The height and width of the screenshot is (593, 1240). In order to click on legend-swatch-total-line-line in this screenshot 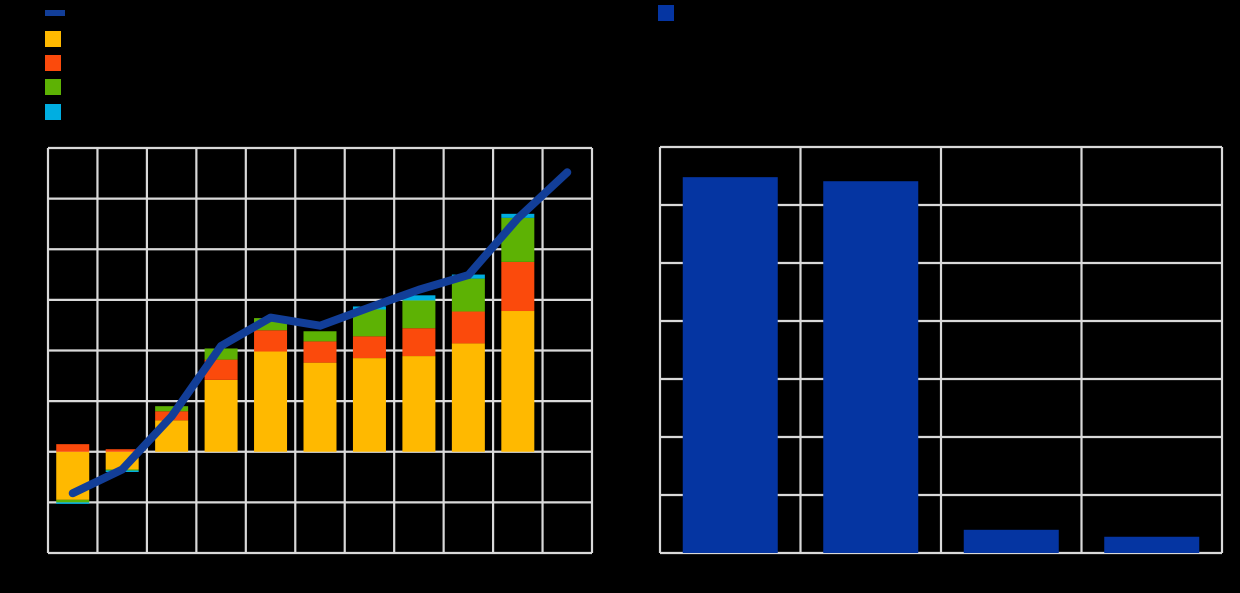, I will do `click(55, 13)`.